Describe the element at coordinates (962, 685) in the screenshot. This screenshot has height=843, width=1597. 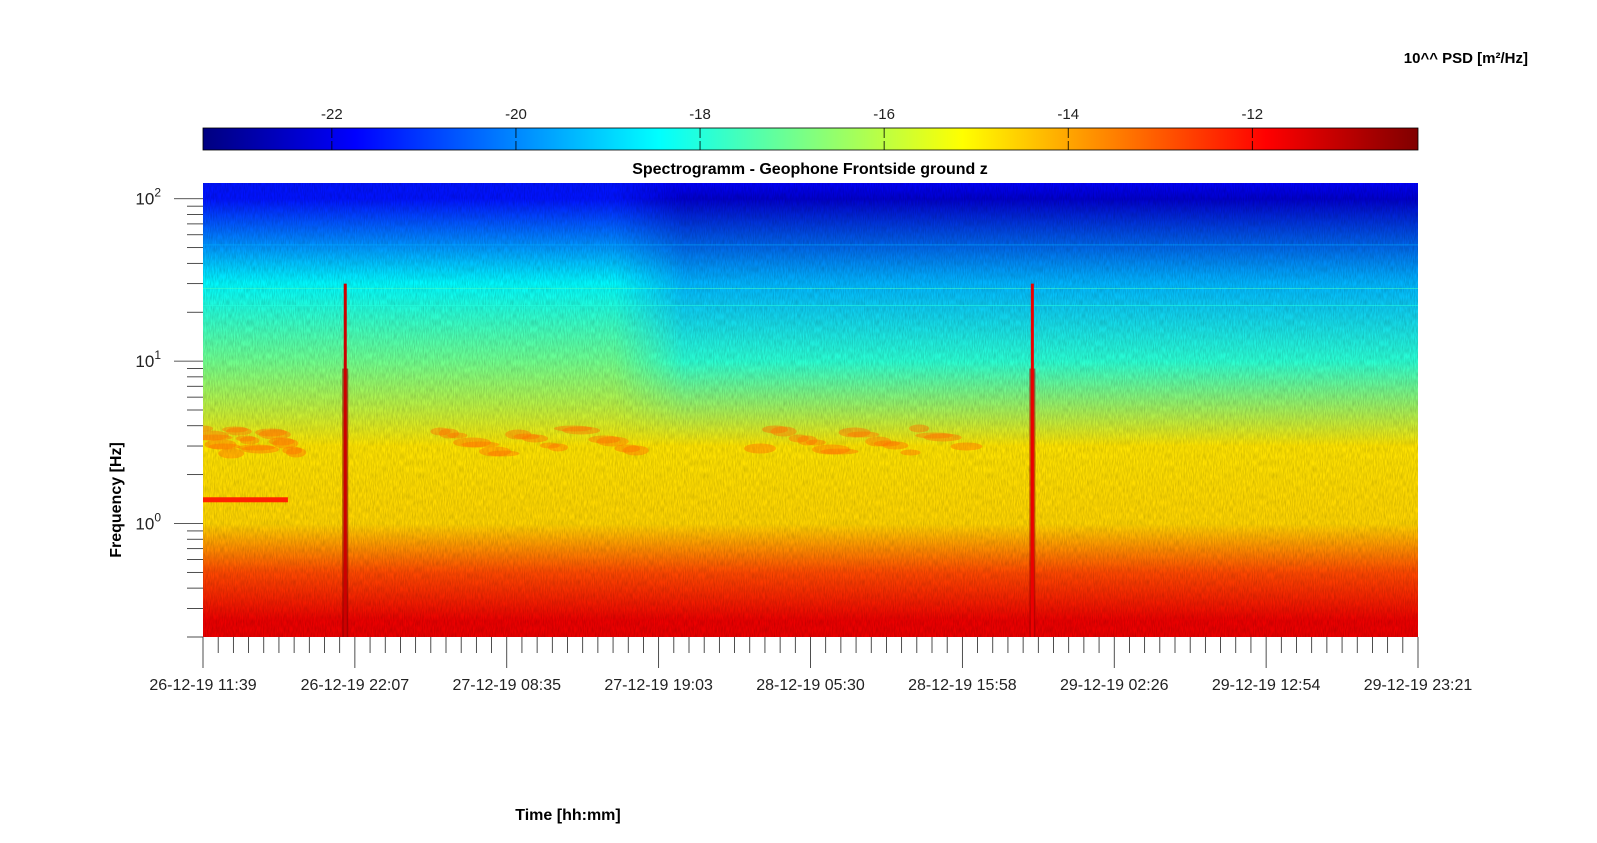
I see `x-tick-label: 28-12-19 15:58` at that location.